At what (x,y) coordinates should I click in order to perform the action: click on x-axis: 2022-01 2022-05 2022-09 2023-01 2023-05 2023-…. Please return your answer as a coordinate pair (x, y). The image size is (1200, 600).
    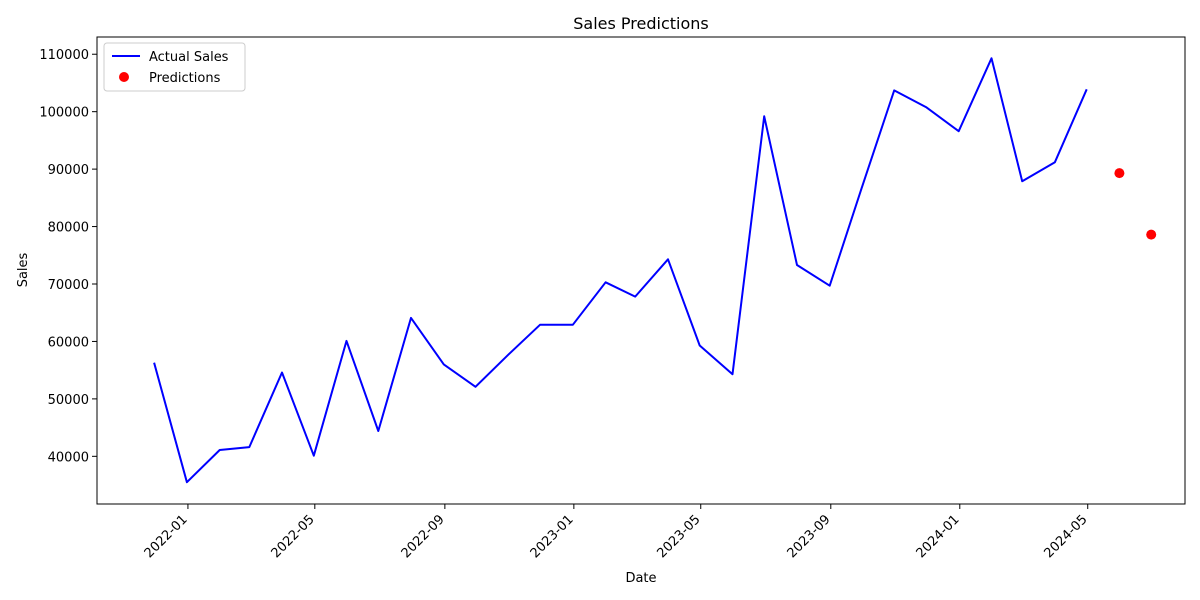
    Looking at the image, I should click on (616, 532).